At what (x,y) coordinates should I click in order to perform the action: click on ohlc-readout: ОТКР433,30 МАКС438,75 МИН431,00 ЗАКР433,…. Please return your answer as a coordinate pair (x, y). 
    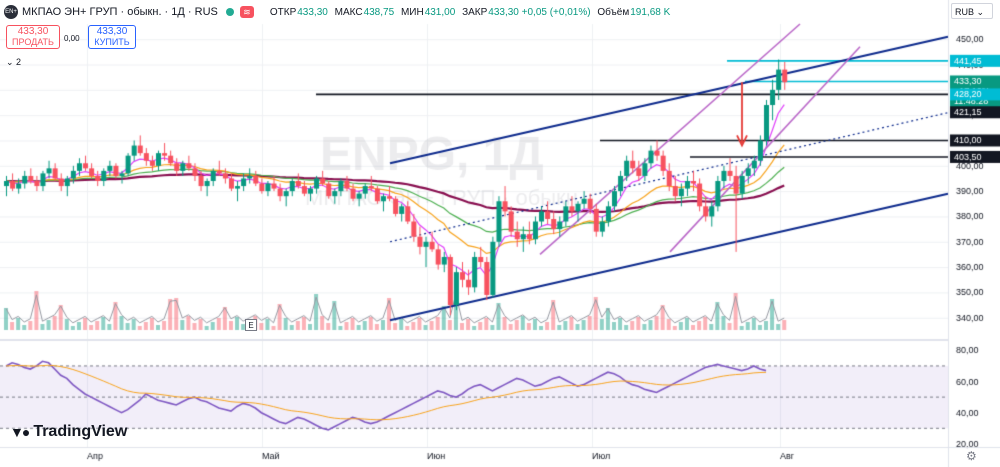
    Looking at the image, I should click on (470, 12).